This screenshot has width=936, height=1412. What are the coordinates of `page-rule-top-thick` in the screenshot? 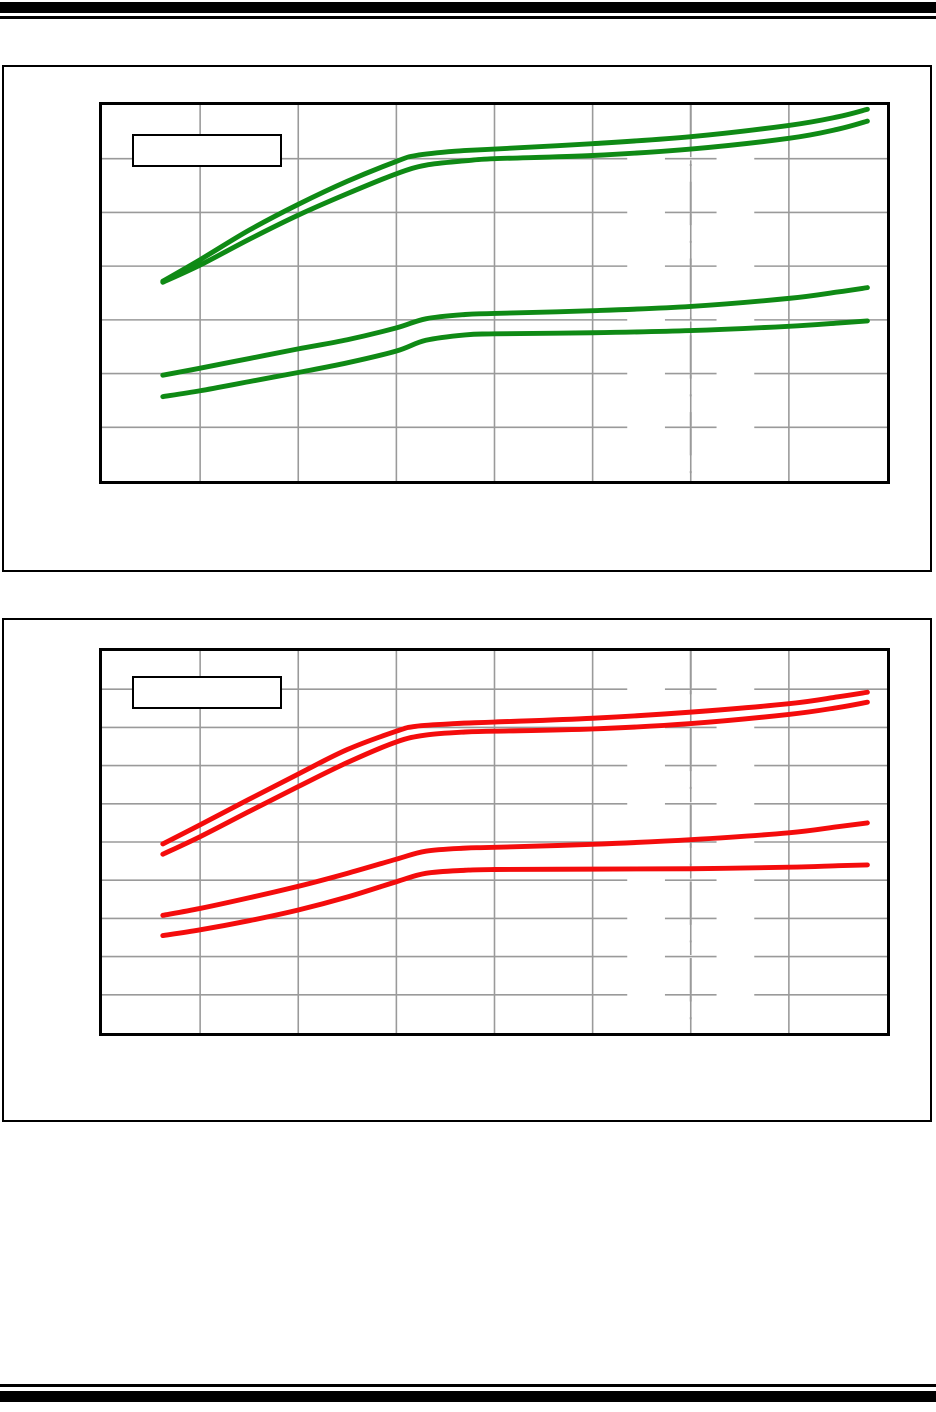 It's located at (468, 7).